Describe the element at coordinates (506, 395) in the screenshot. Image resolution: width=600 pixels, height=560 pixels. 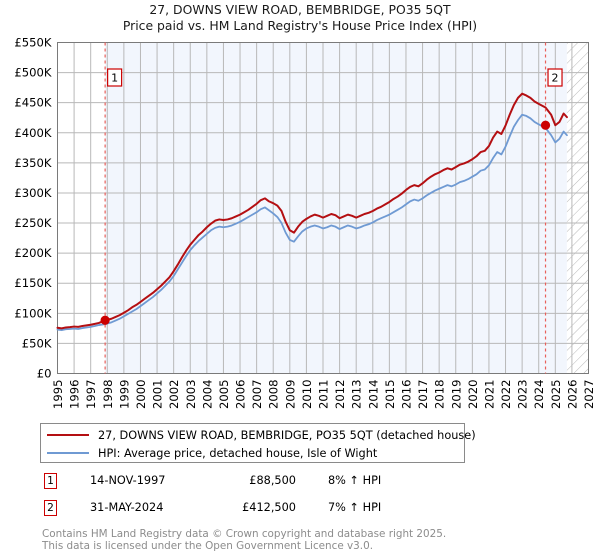
I see `x-axis-tick-label: 2022` at that location.